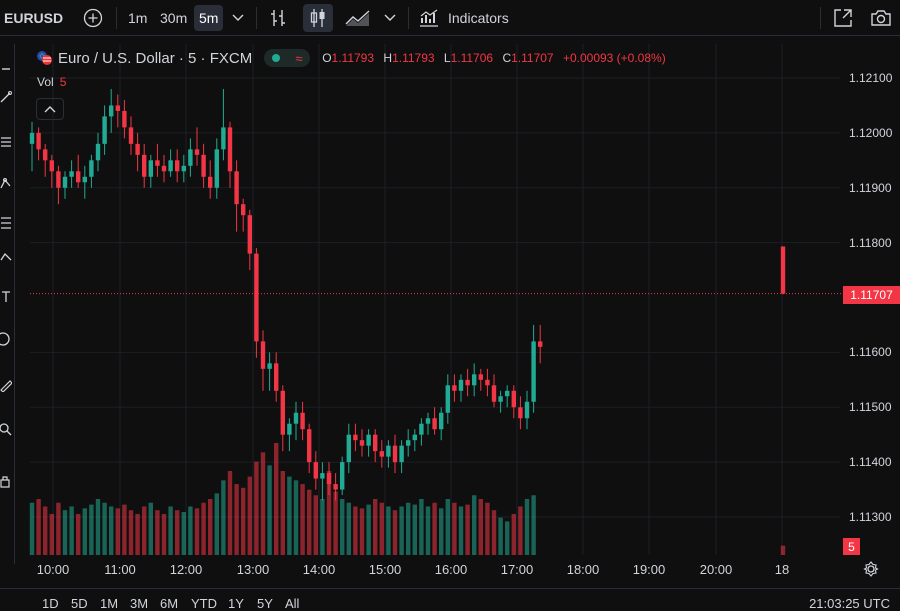 This screenshot has width=900, height=611. Describe the element at coordinates (6, 481) in the screenshot. I see `lock-icon` at that location.